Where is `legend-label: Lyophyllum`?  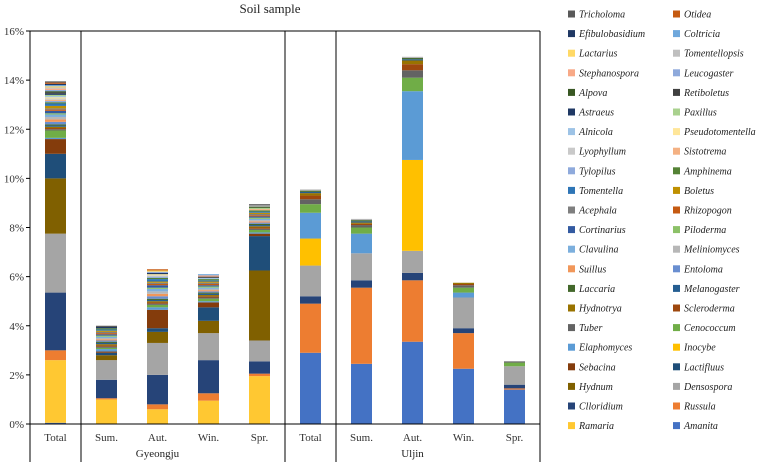 legend-label: Lyophyllum is located at coordinates (602, 152).